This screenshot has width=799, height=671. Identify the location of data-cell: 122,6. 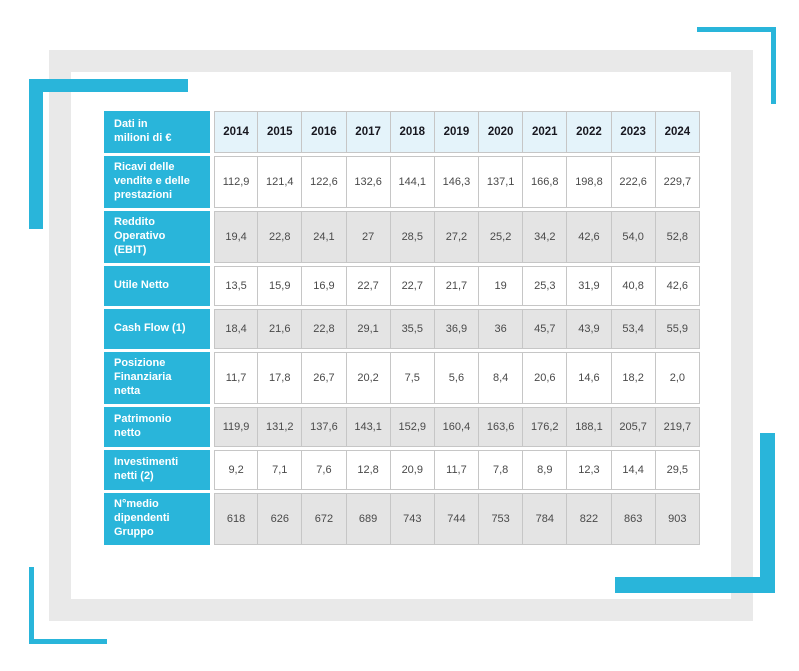
(324, 182).